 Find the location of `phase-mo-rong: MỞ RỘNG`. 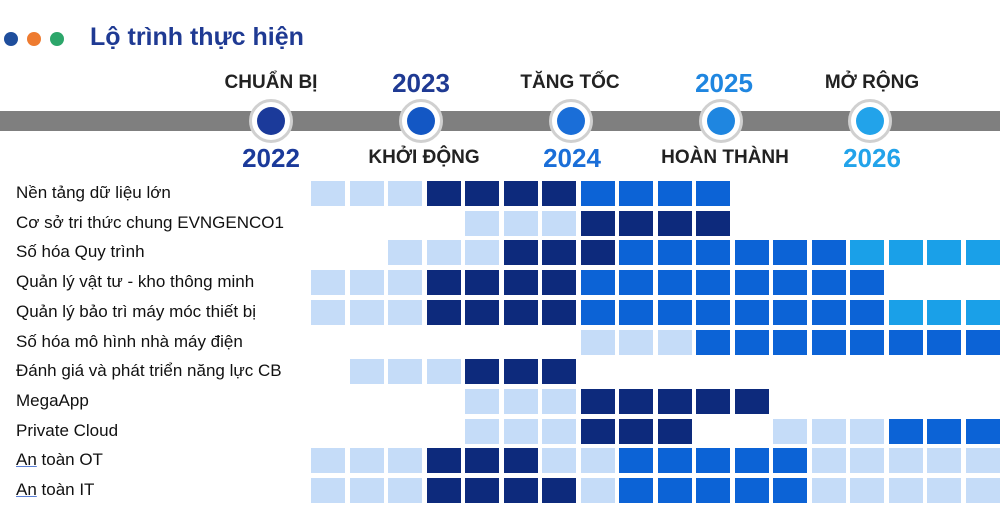

phase-mo-rong: MỞ RỘNG is located at coordinates (872, 82).